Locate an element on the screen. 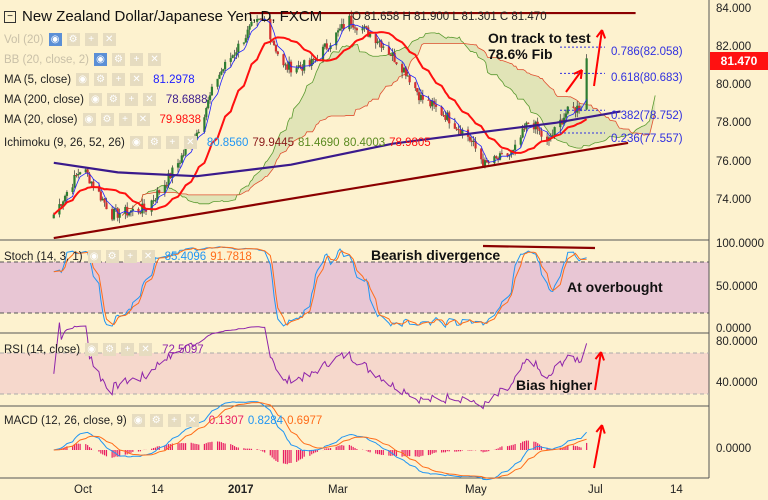 The width and height of the screenshot is (768, 500). ichimoku-conversion-value: 80.8560 is located at coordinates (227, 142).